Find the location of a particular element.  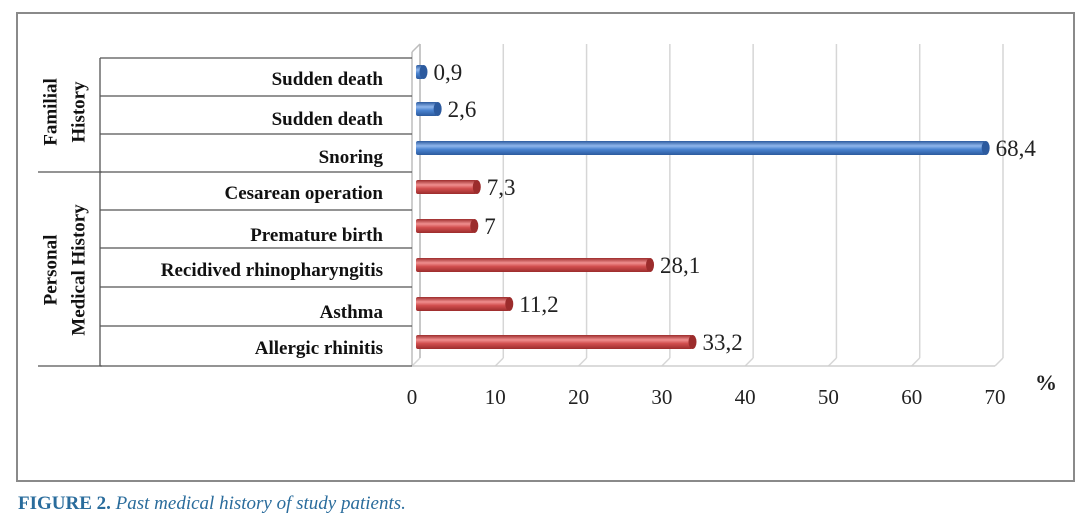

category-label: Cesarean operation is located at coordinates (304, 193).